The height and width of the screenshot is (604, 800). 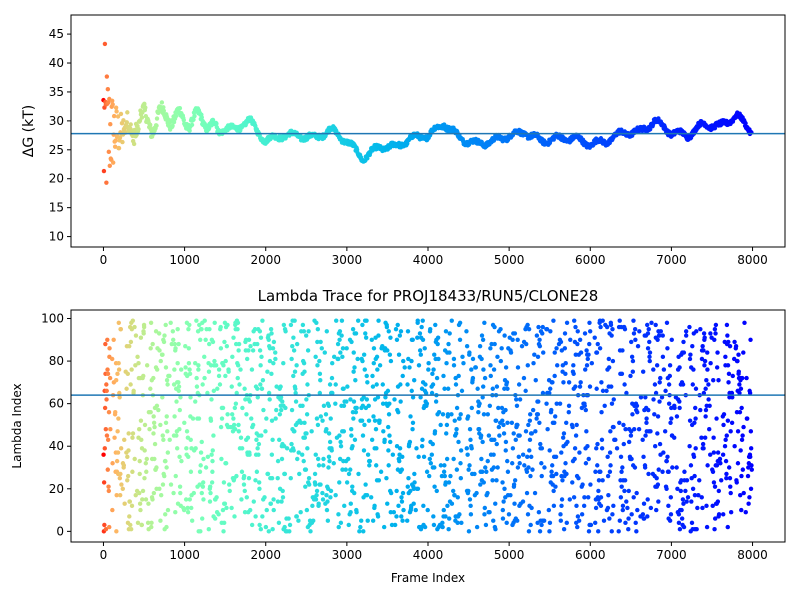 What do you see at coordinates (347, 555) in the screenshot?
I see `lambda-x-tick-label: 3000` at bounding box center [347, 555].